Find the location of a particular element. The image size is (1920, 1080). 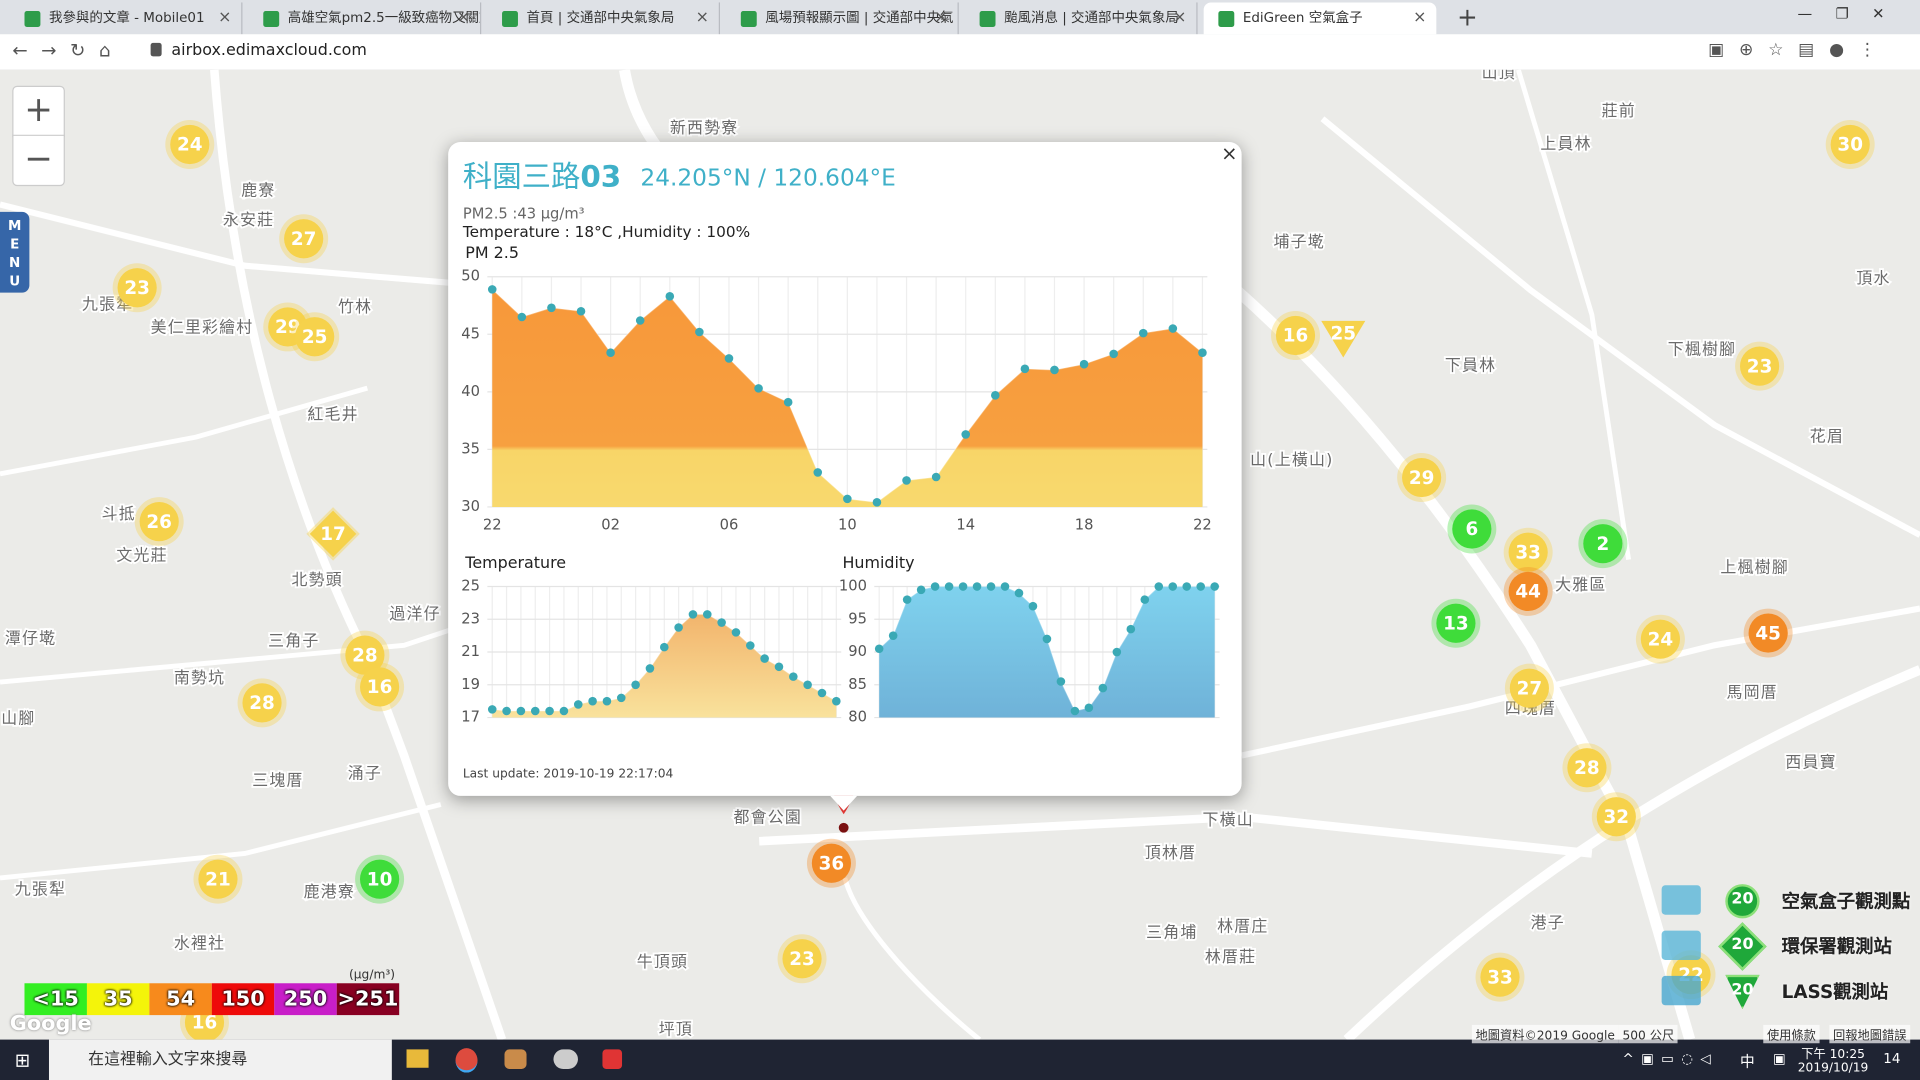

footer-text: 使用條款 is located at coordinates (1791, 1034).